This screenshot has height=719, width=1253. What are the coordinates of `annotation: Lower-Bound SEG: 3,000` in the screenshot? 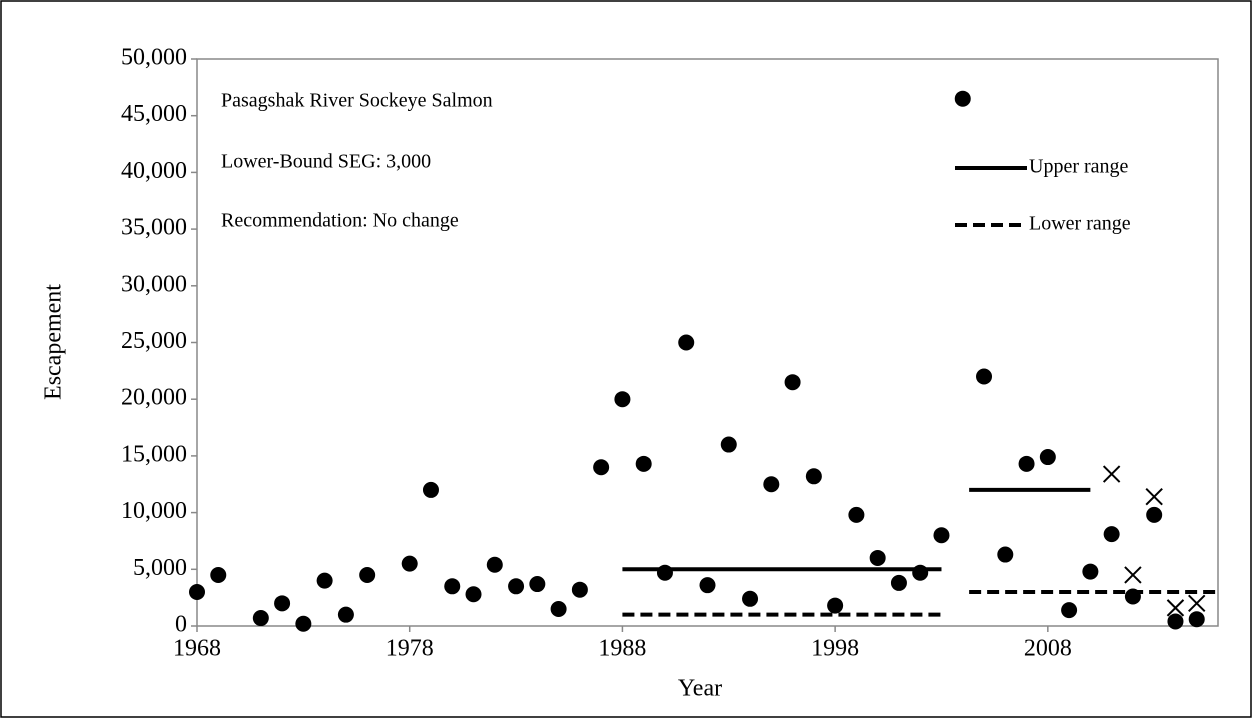 It's located at (326, 162).